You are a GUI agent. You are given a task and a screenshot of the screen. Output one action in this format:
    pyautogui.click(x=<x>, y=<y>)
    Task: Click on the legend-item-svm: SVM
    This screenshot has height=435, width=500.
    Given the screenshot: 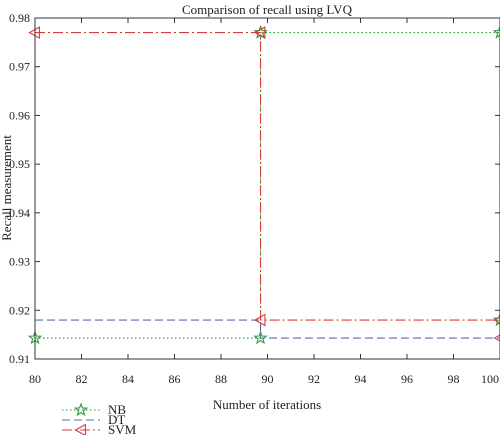 What is the action you would take?
    pyautogui.click(x=99, y=428)
    